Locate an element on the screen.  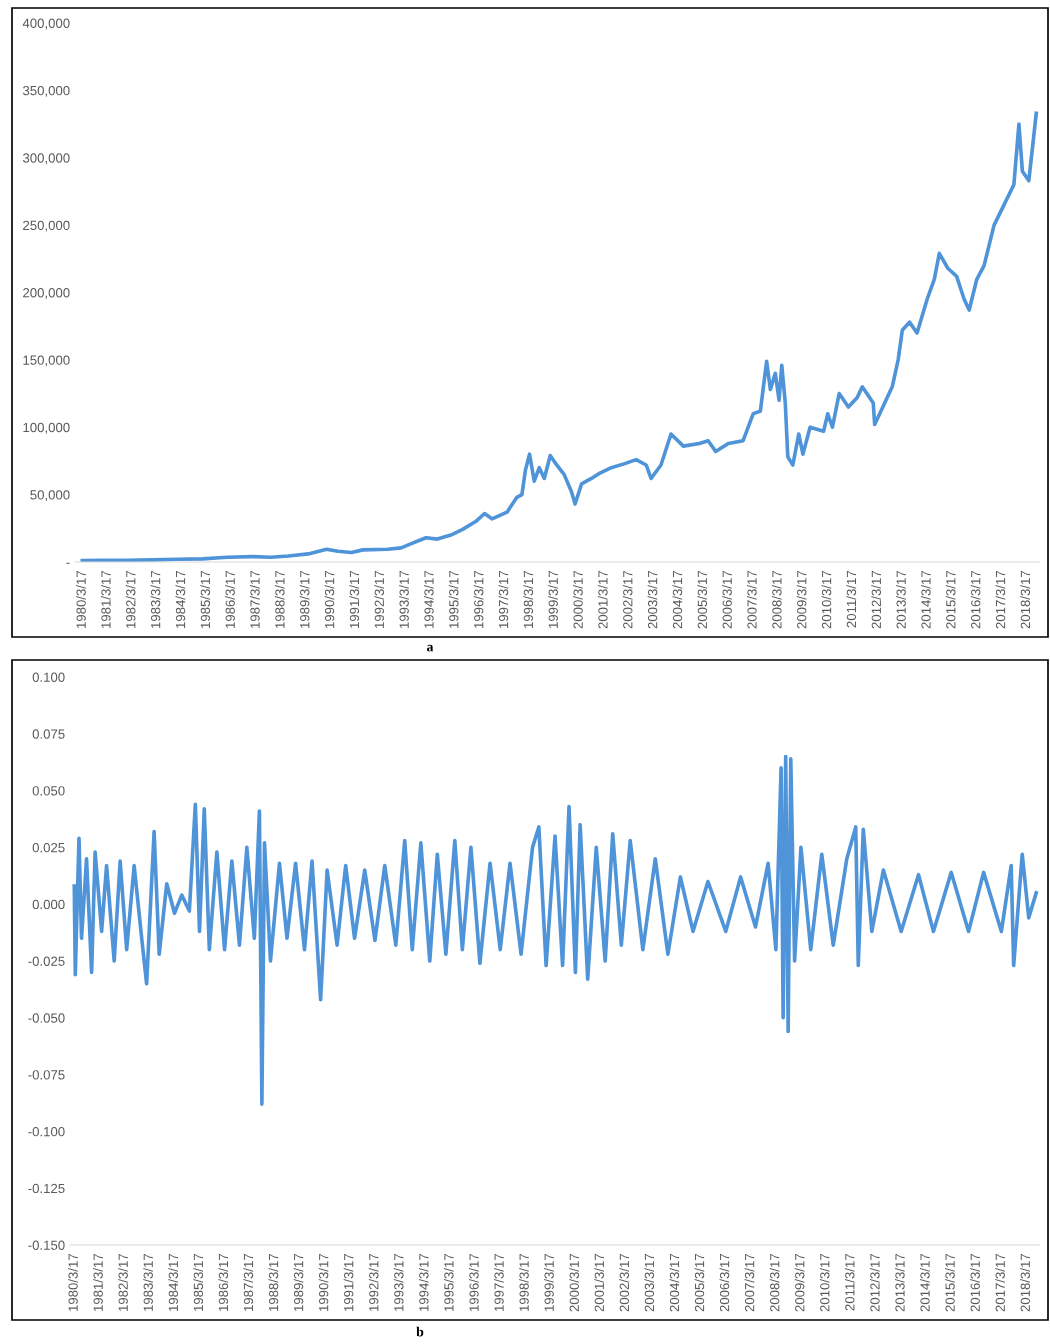
y-tick-label: -0.125 is located at coordinates (46, 1188).